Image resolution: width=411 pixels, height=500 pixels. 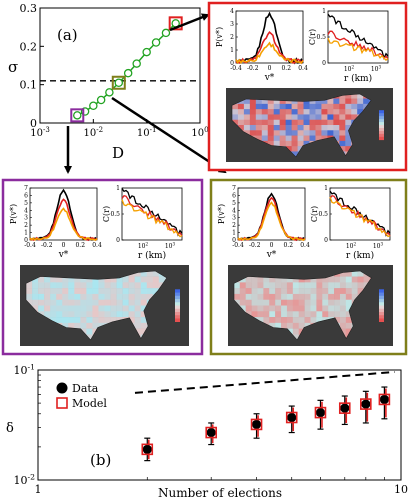 I want to click on pdf-ytick-label: 7, so click(x=26, y=188).